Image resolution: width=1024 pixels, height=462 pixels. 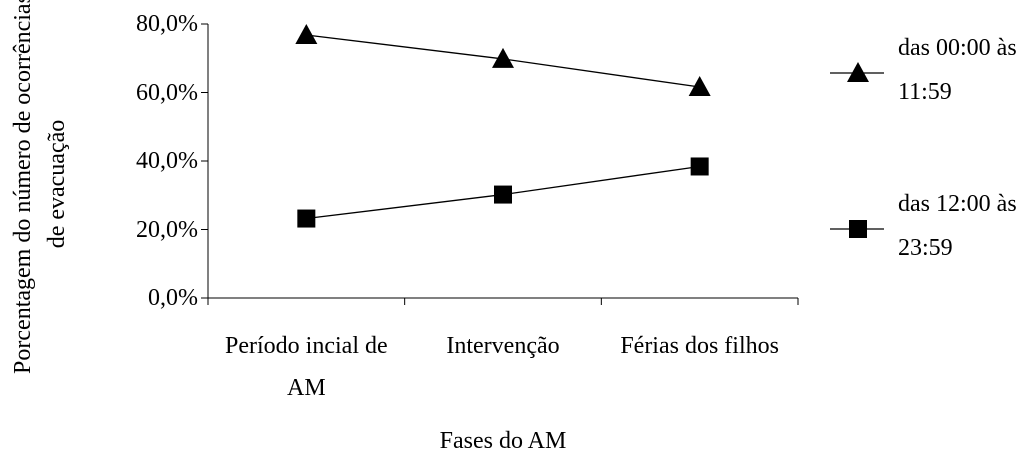 I want to click on x-tick-label: Férias dos filhos, so click(x=699, y=346).